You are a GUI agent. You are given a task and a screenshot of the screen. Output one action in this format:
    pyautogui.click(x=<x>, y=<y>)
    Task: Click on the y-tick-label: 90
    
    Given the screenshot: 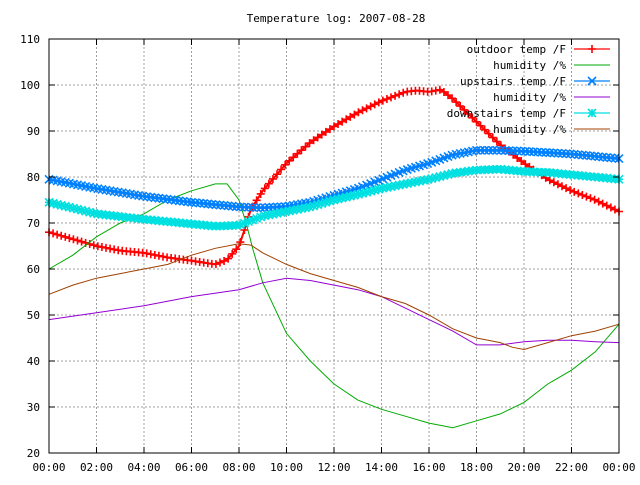 What is the action you would take?
    pyautogui.click(x=33, y=131)
    